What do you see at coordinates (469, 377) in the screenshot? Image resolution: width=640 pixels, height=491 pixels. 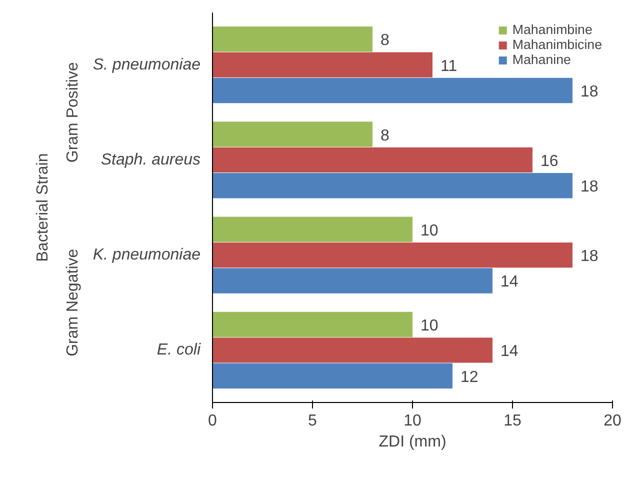 I see `data-label: 12` at bounding box center [469, 377].